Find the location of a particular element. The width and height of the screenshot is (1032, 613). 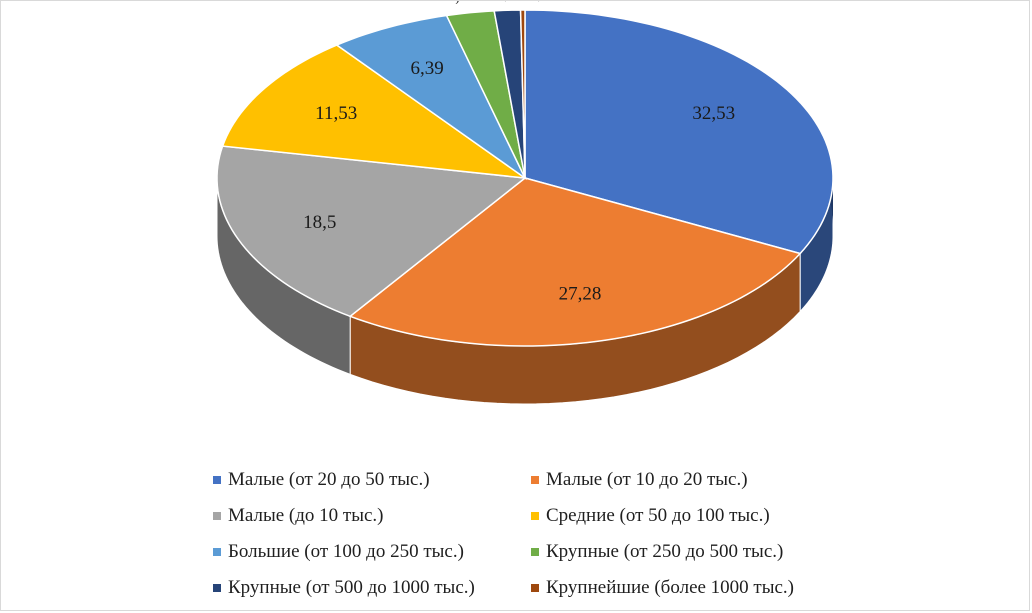

legend-item-3: Малые (до 10 тыс.) is located at coordinates (298, 516).